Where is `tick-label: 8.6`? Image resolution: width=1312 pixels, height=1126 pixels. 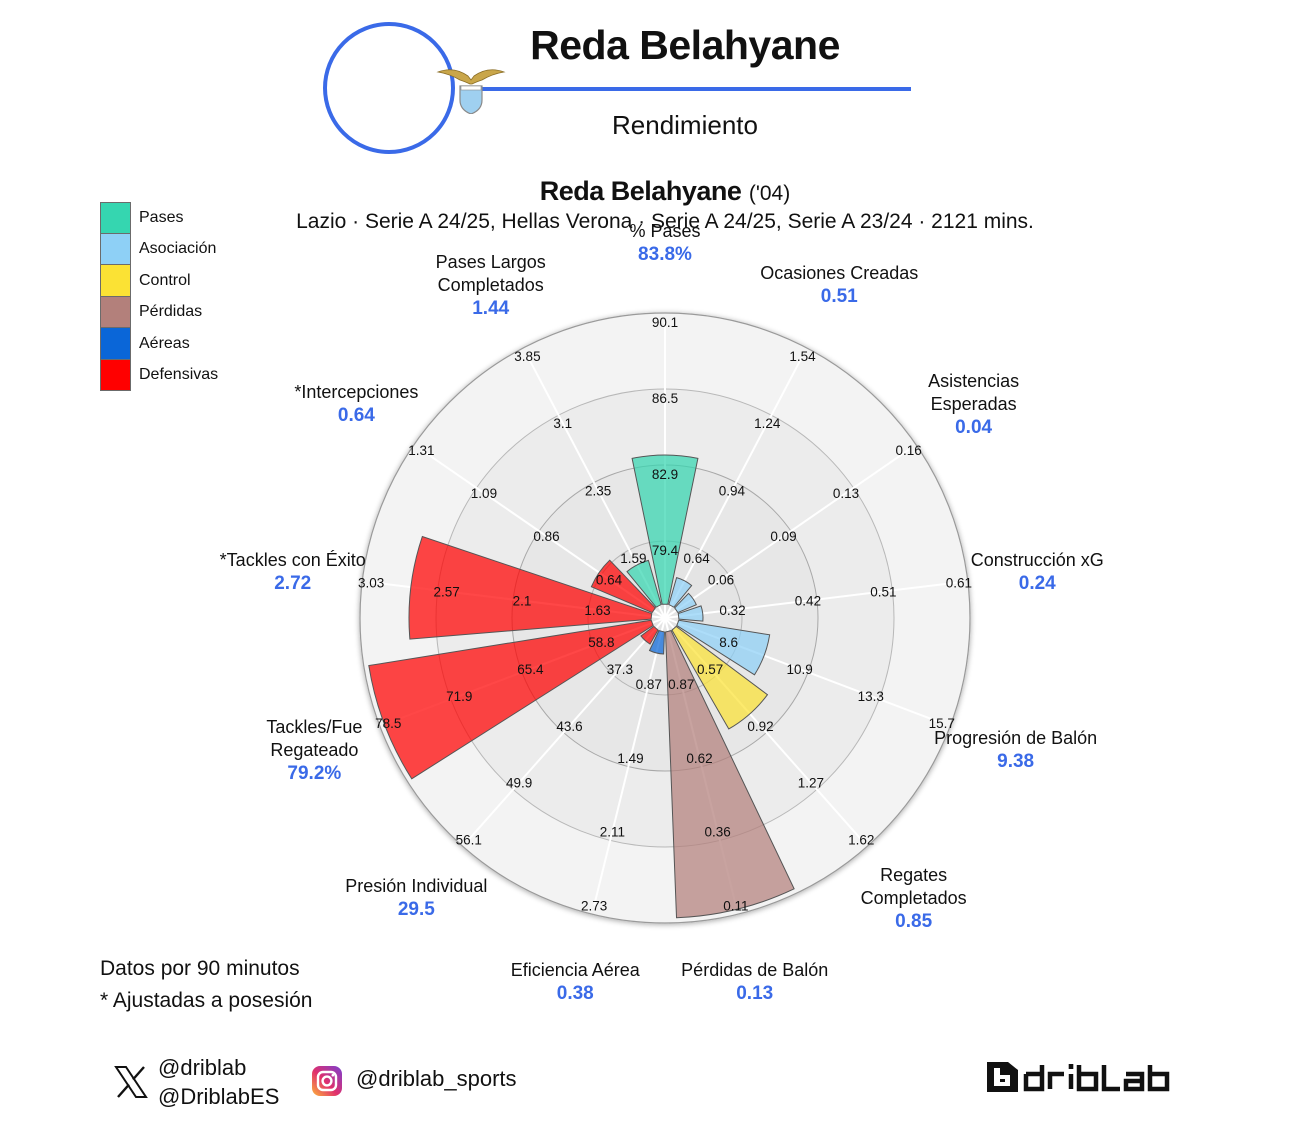
tick-label: 8.6 is located at coordinates (728, 642).